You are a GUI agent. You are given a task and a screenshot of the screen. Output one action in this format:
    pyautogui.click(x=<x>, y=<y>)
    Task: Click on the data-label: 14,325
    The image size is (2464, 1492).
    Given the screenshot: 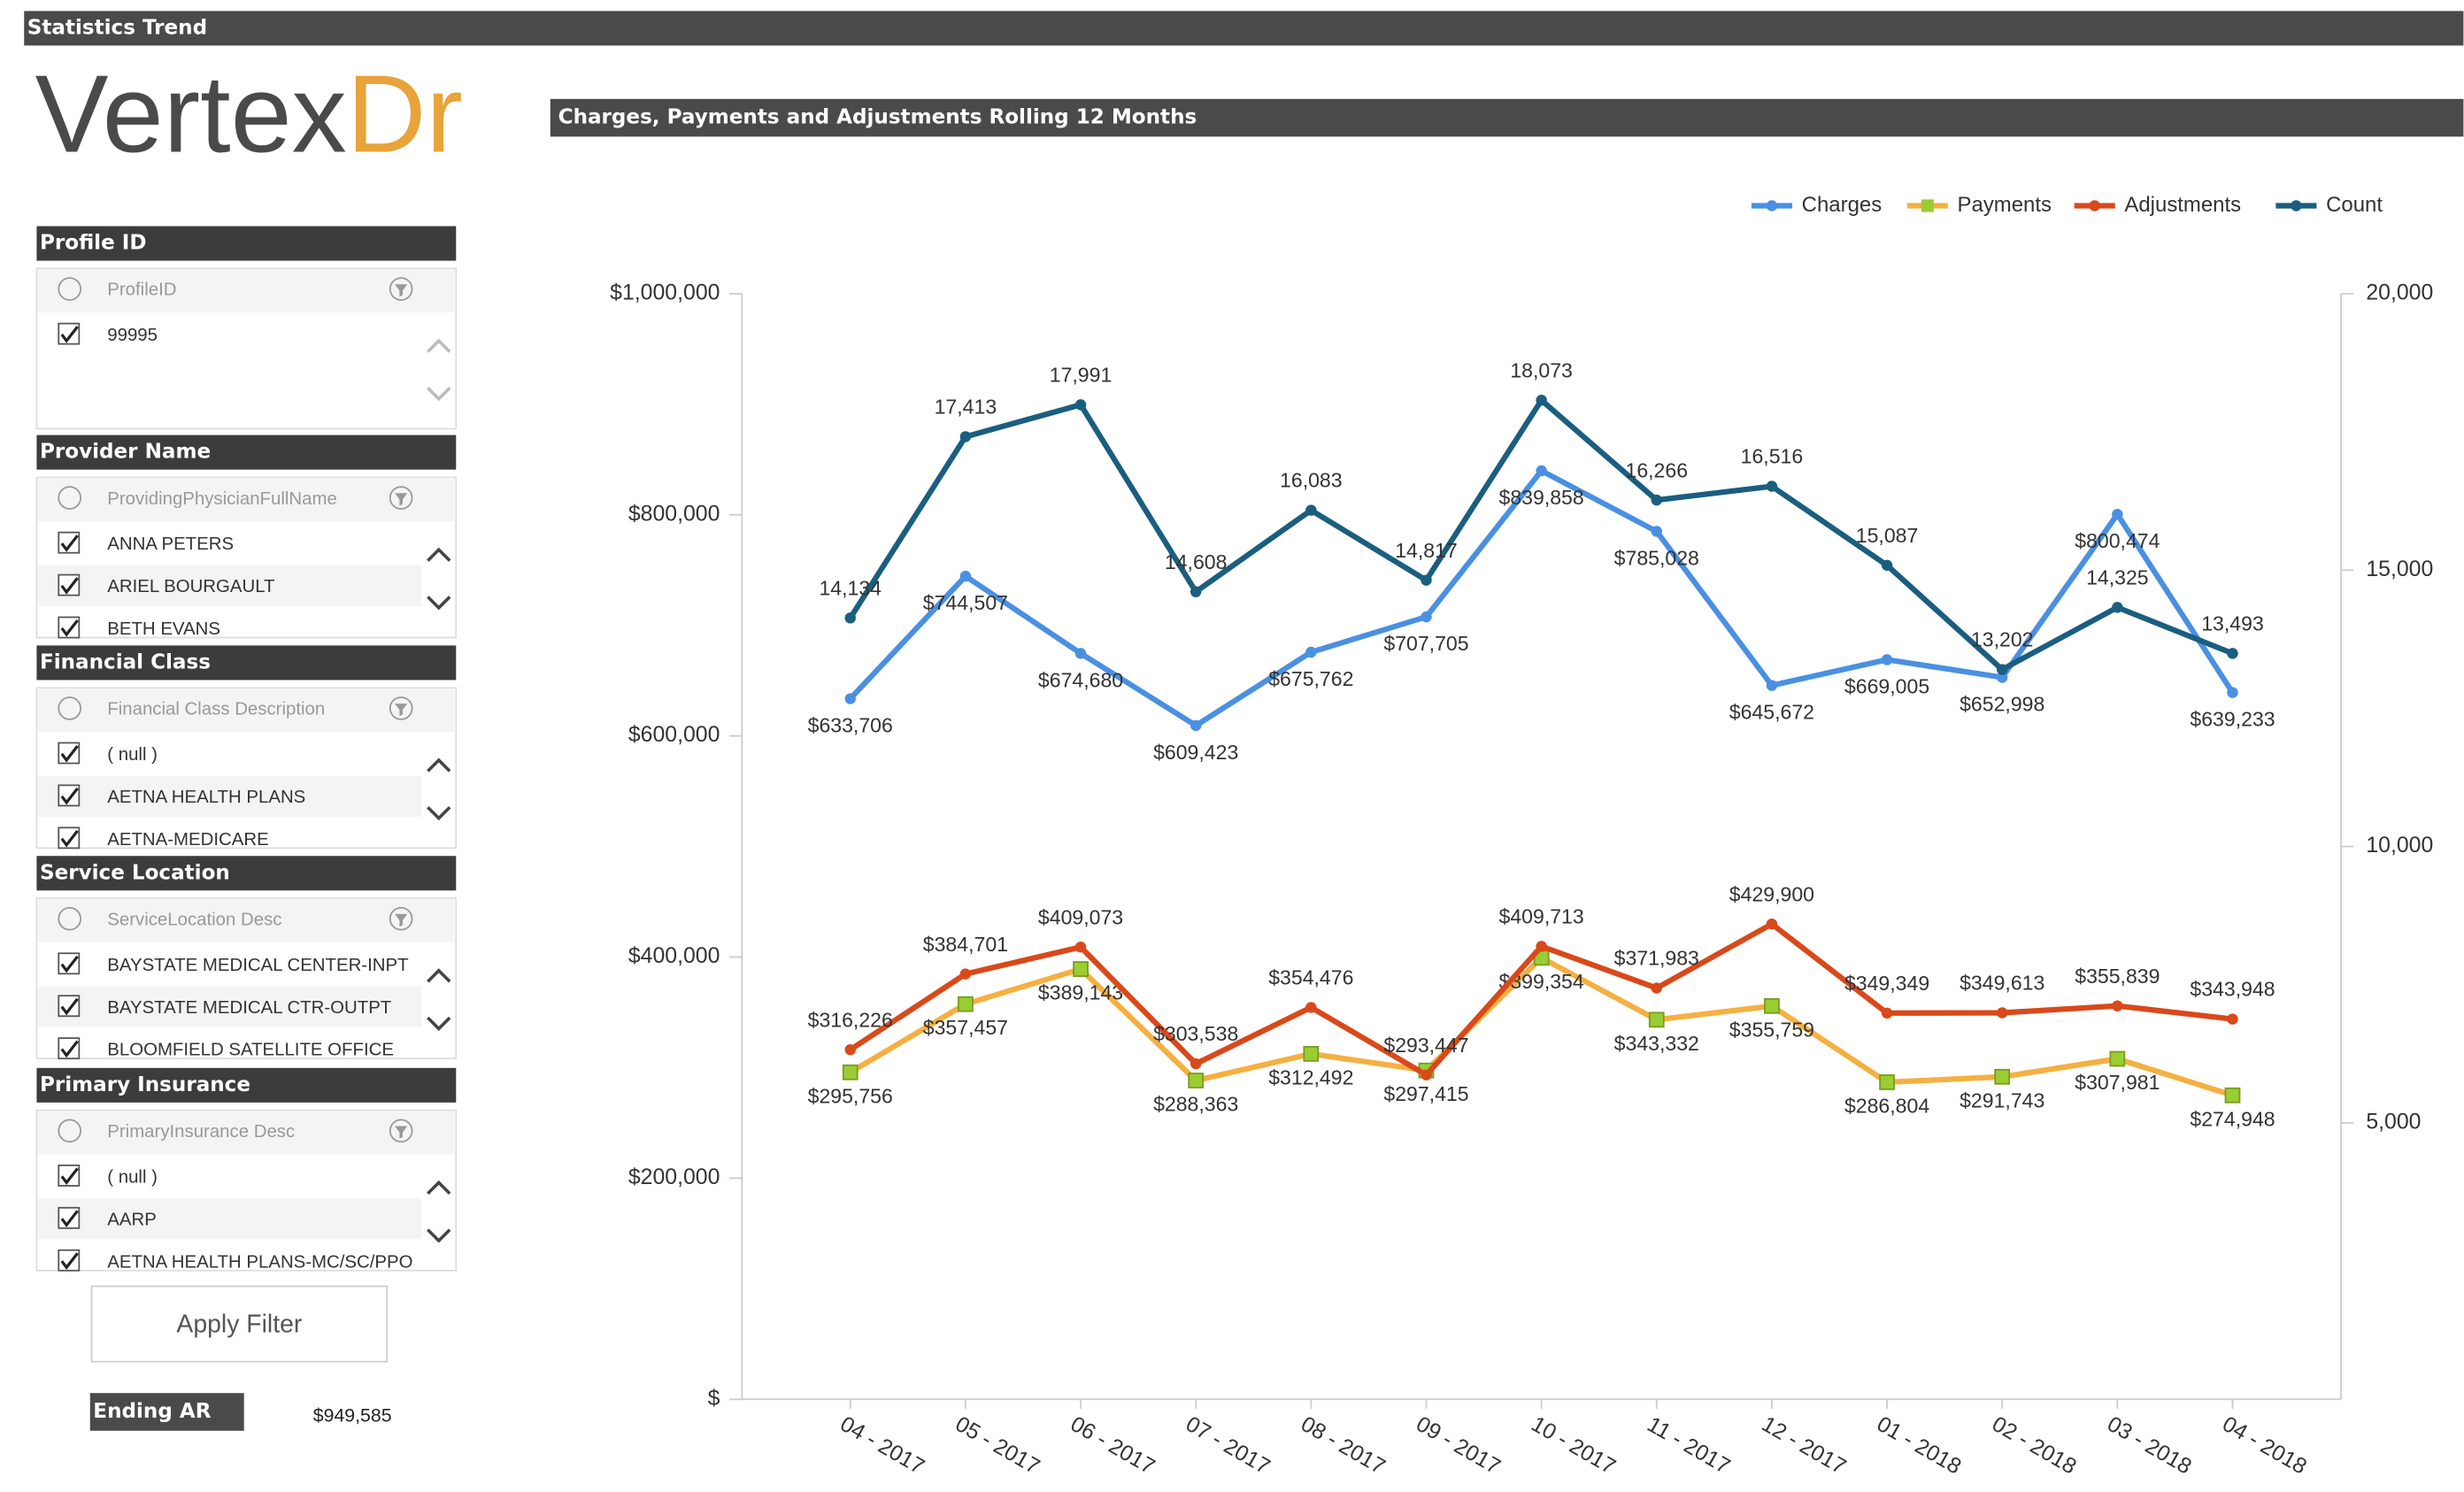 What is the action you would take?
    pyautogui.click(x=2117, y=577)
    